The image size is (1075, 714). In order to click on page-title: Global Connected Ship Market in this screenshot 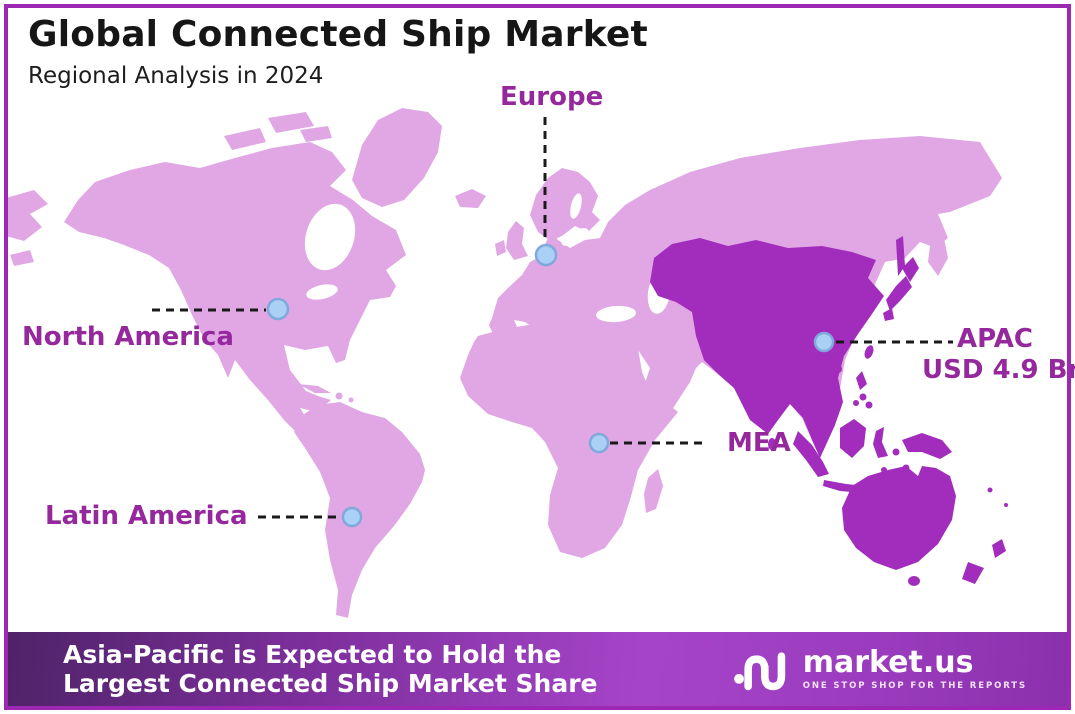, I will do `click(338, 34)`.